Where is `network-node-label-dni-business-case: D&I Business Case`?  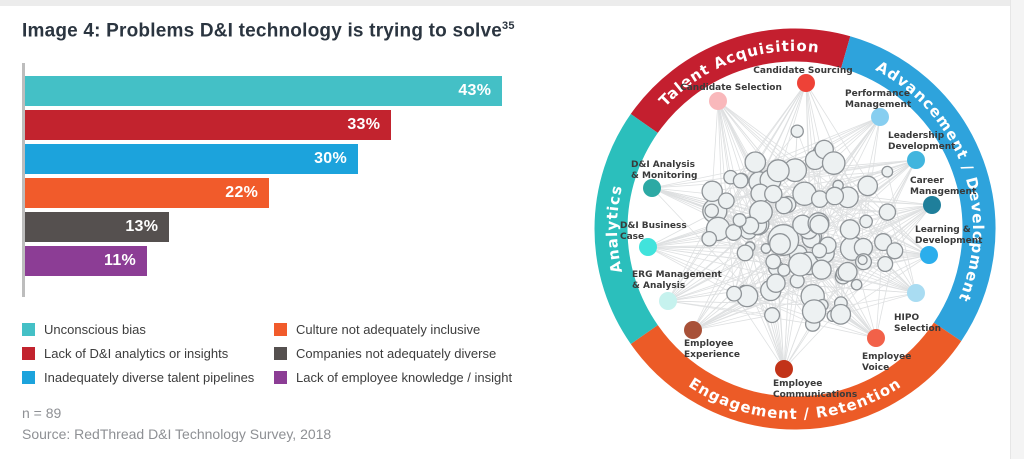 network-node-label-dni-business-case: D&I Business Case is located at coordinates (653, 231).